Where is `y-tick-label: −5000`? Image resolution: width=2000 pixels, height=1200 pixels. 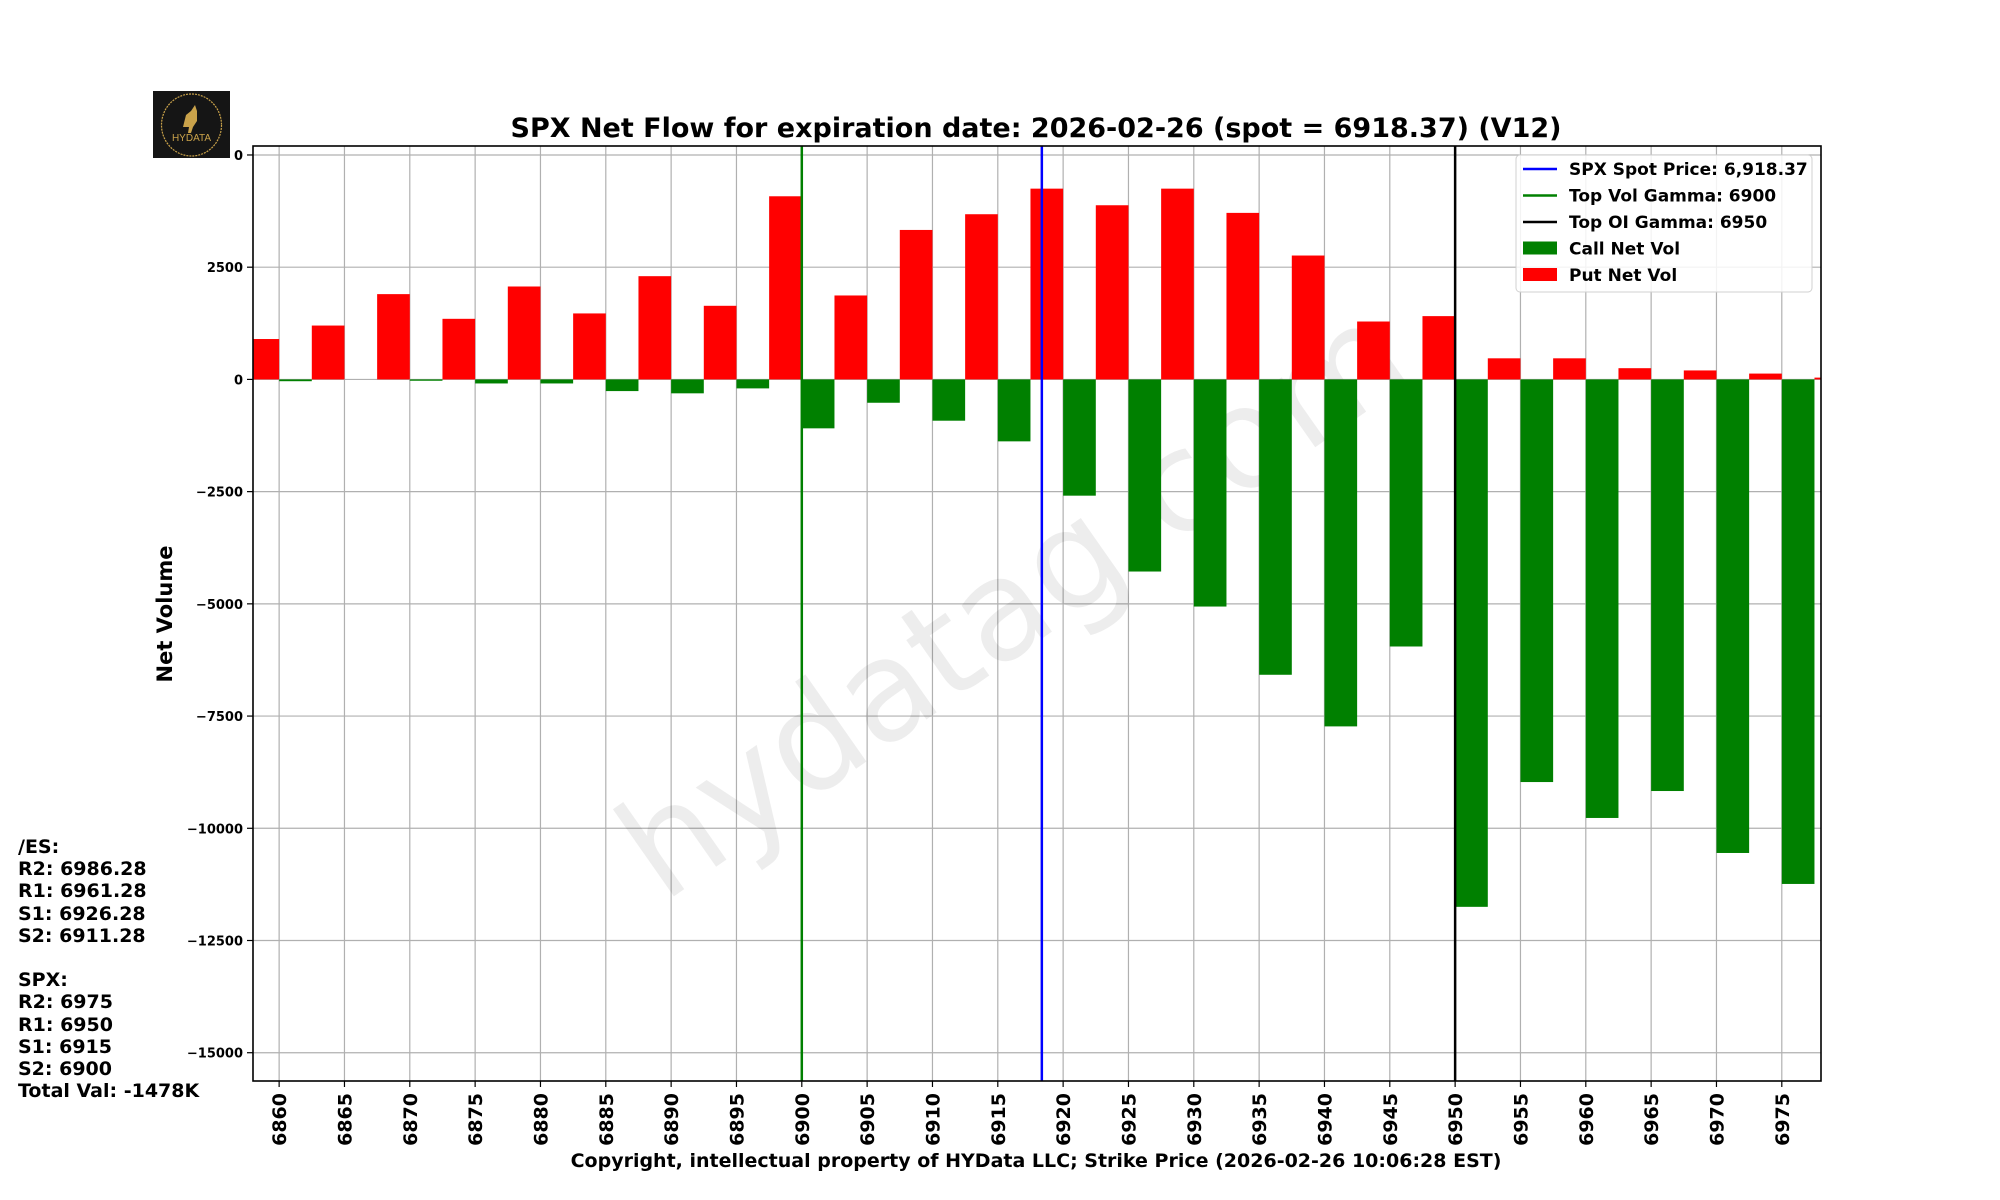
y-tick-label: −5000 is located at coordinates (219, 605).